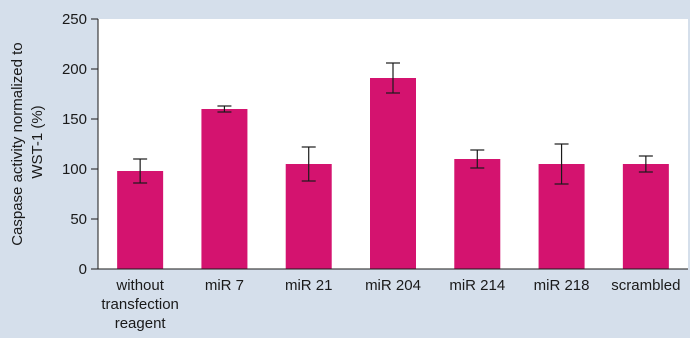 Image resolution: width=690 pixels, height=338 pixels. What do you see at coordinates (393, 285) in the screenshot?
I see `x-category-label: miR 204` at bounding box center [393, 285].